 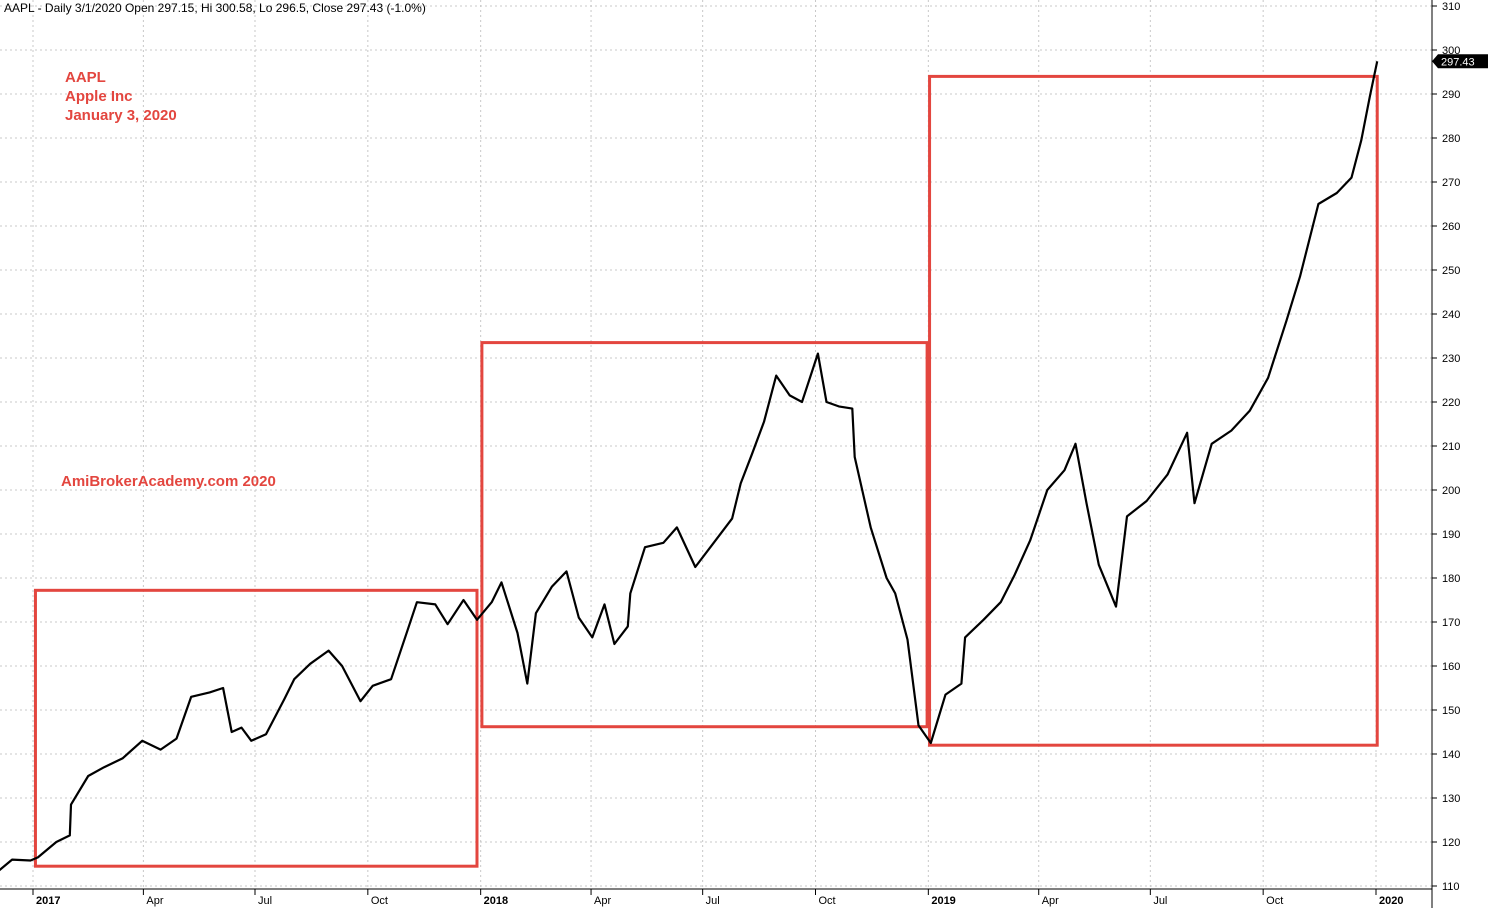 I want to click on y-tick-label: 300, so click(x=1451, y=51).